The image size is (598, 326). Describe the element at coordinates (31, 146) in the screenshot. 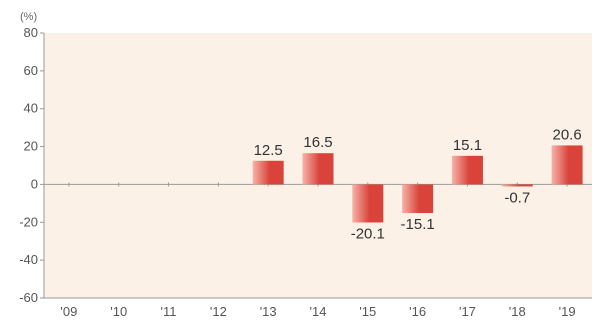

I see `y-tick-label: 20` at that location.